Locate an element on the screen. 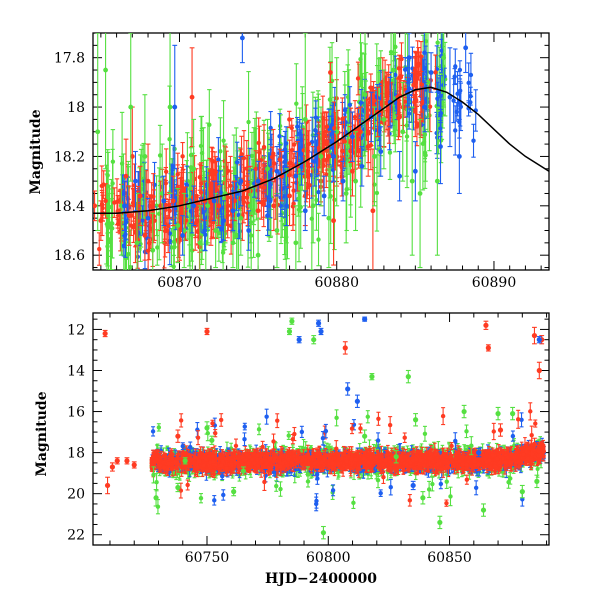  bottom-y-tick-label: 14 is located at coordinates (76, 371).